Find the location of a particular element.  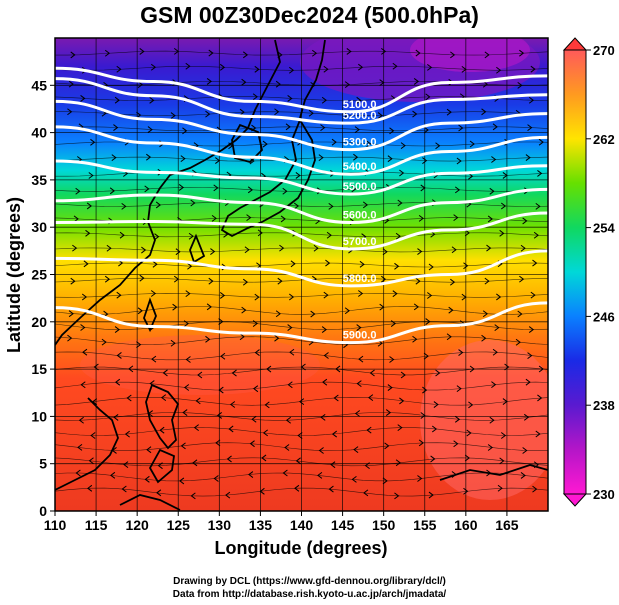

x-tick-label: 115 is located at coordinates (96, 525).